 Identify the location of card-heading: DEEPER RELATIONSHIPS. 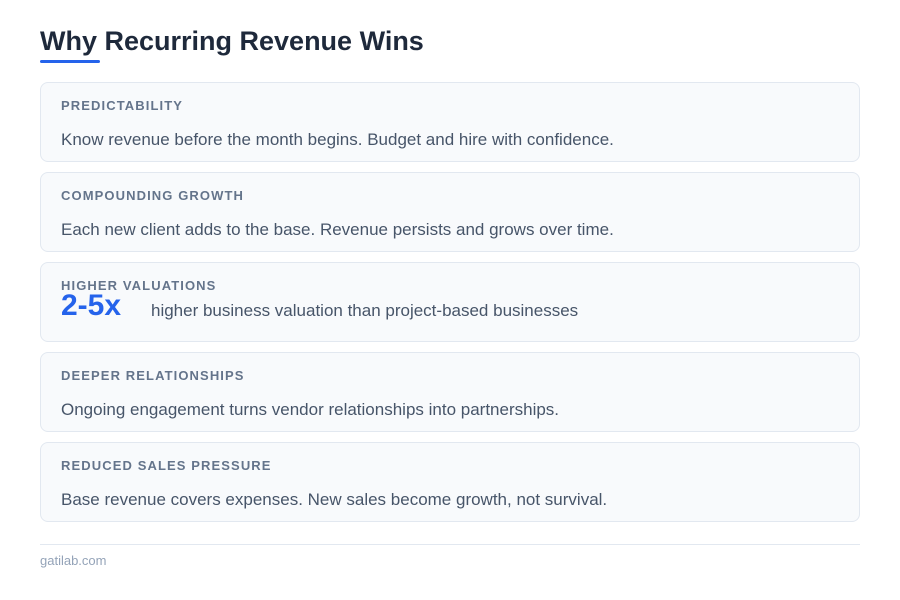
(153, 375).